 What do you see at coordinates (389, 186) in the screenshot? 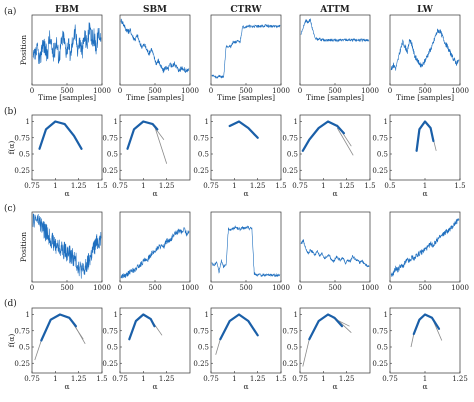
I see `x-tick-label-b-4-0: 0.5` at bounding box center [389, 186].